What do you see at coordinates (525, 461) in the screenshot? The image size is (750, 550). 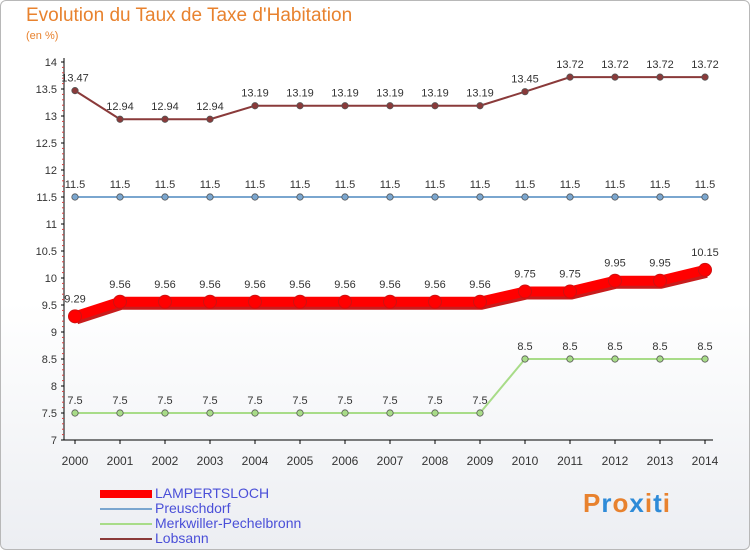 I see `x-tick-label: 2010` at bounding box center [525, 461].